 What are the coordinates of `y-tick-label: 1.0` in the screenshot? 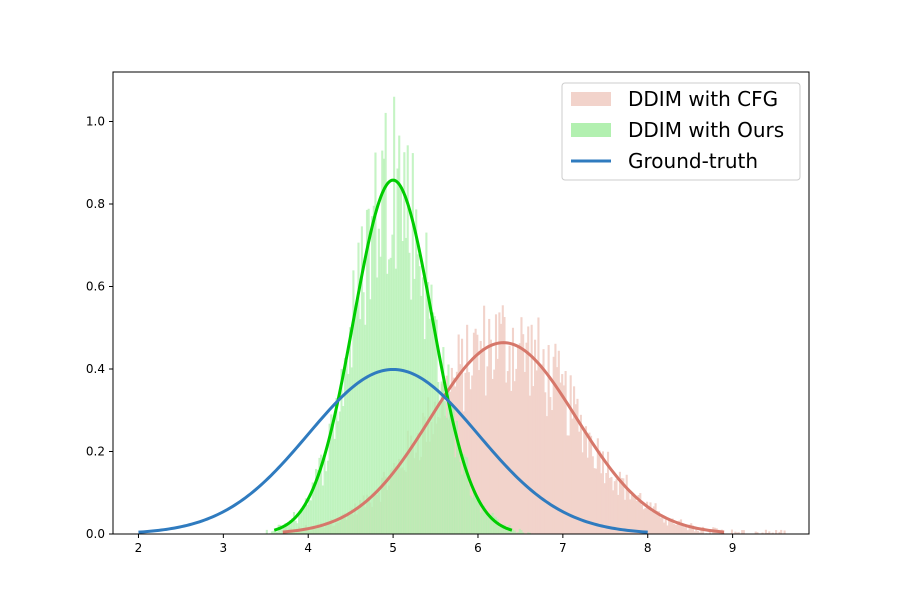 It's located at (95, 122).